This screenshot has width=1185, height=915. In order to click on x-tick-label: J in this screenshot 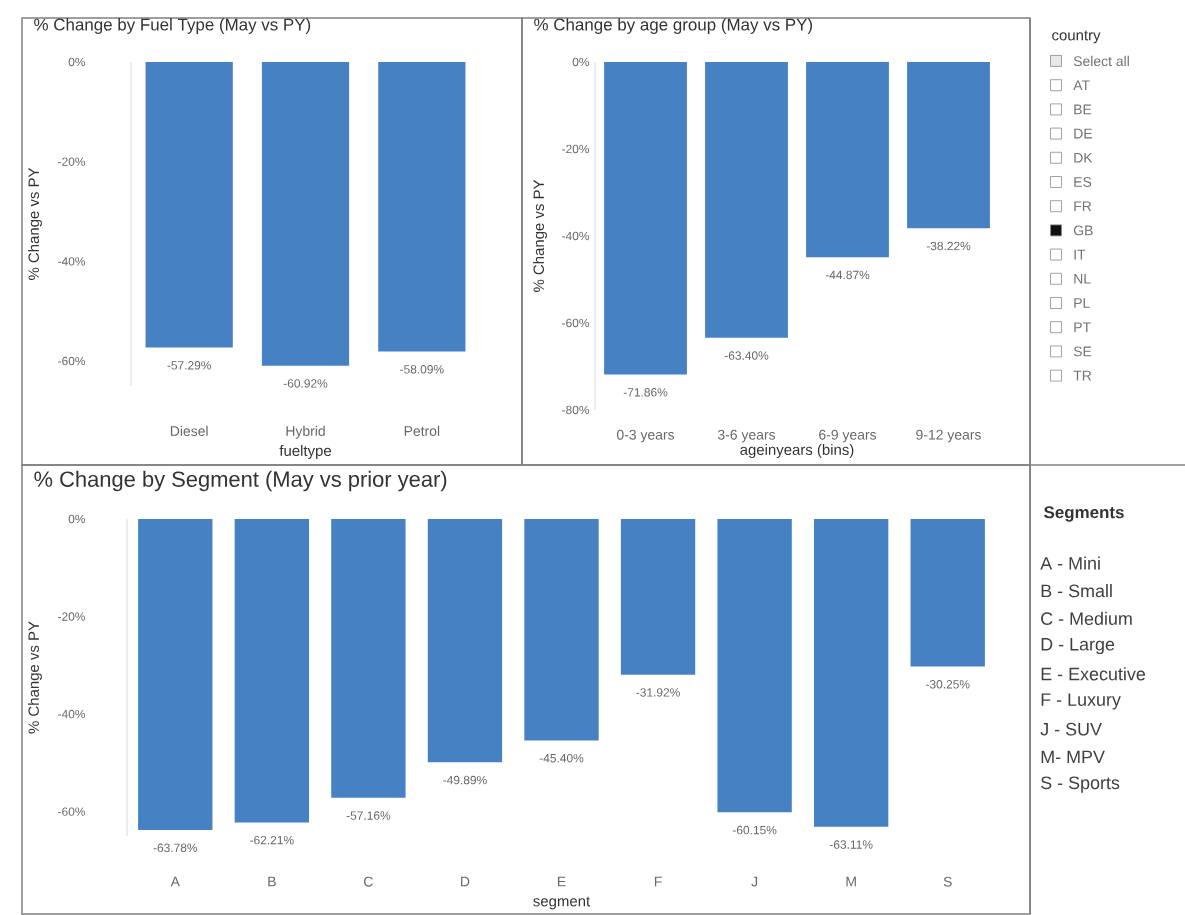, I will do `click(754, 881)`.